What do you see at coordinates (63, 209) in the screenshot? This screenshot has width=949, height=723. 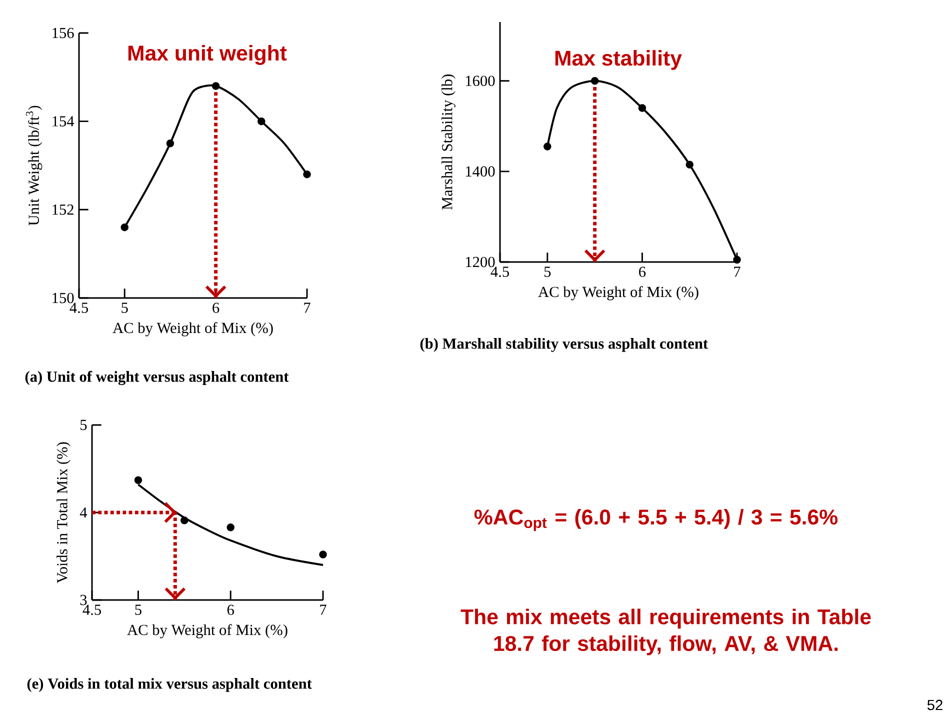 I see `y-tick-label: 152` at bounding box center [63, 209].